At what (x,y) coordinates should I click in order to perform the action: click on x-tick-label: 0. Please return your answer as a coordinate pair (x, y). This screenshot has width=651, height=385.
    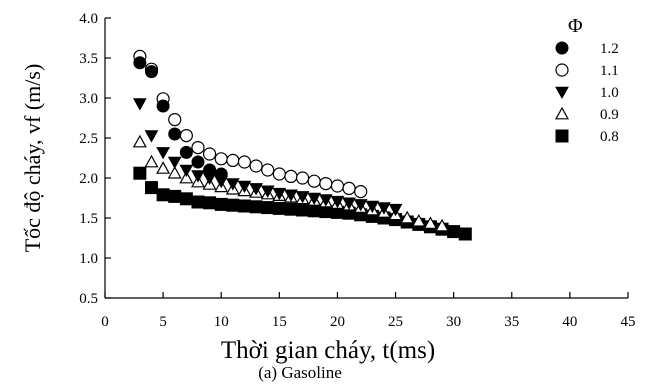
    Looking at the image, I should click on (105, 322).